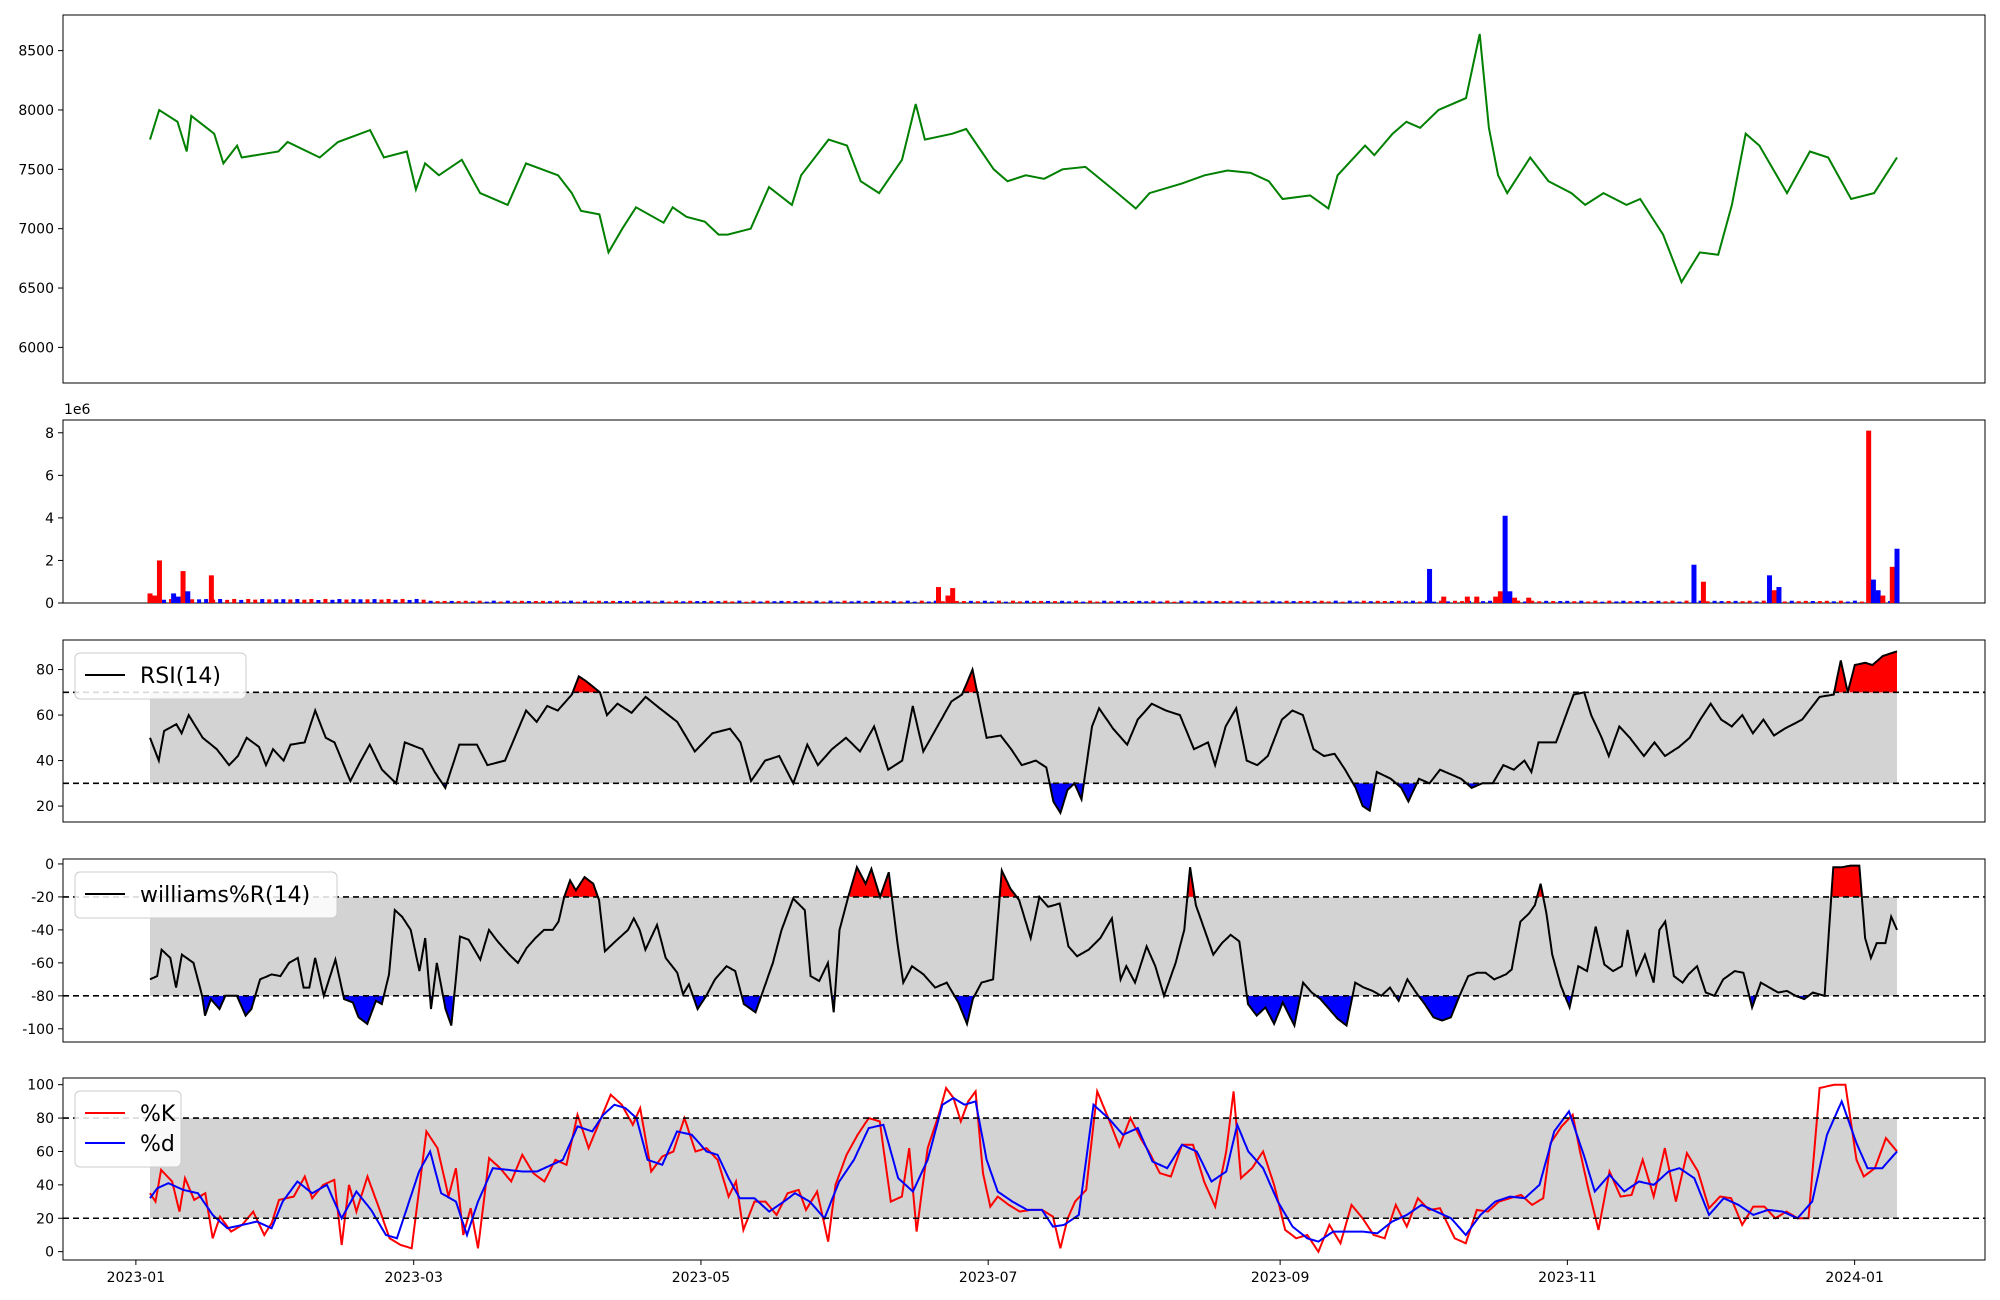 The width and height of the screenshot is (2000, 1300). Describe the element at coordinates (36, 170) in the screenshot. I see `y-tick-label: 7500` at that location.